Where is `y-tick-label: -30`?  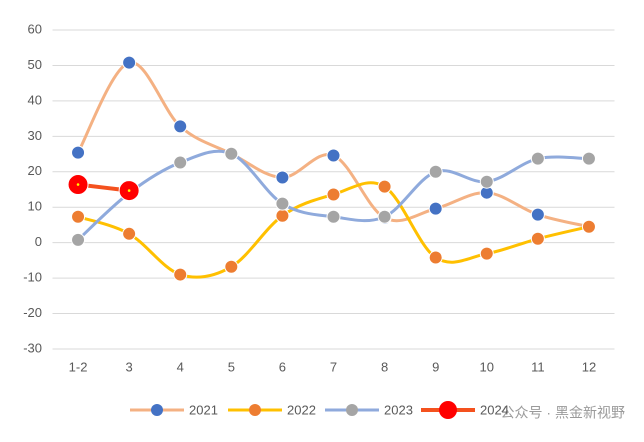
y-tick-label: -30 is located at coordinates (32, 347).